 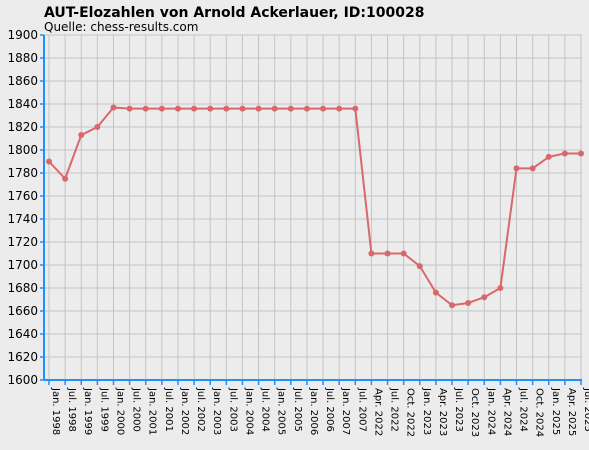 I want to click on x-tick-label: Jul. 2005, so click(x=297, y=409).